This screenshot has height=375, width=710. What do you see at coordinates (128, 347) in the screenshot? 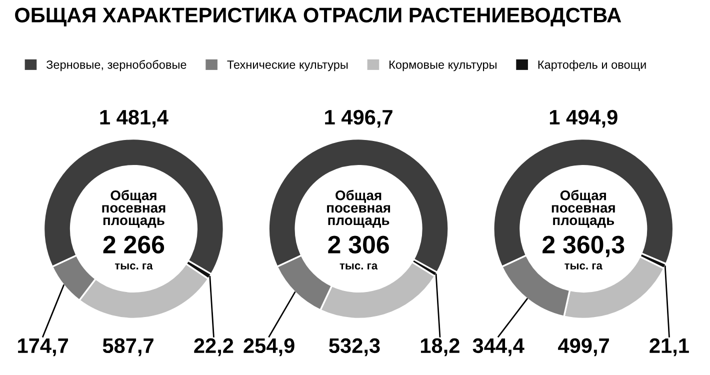
I see `data-label: 587,7` at bounding box center [128, 347].